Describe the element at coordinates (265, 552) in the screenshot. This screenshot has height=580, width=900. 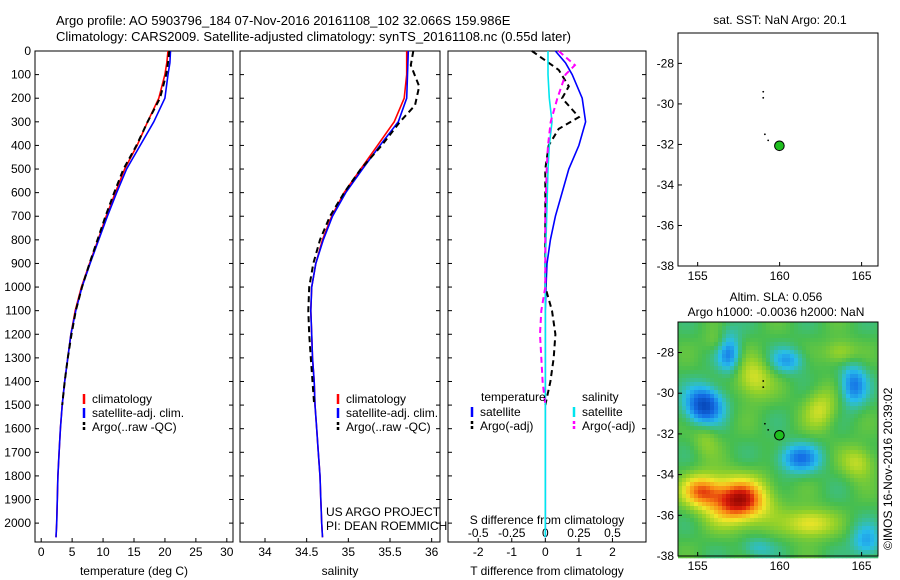
I see `x-tick-label: 34` at that location.